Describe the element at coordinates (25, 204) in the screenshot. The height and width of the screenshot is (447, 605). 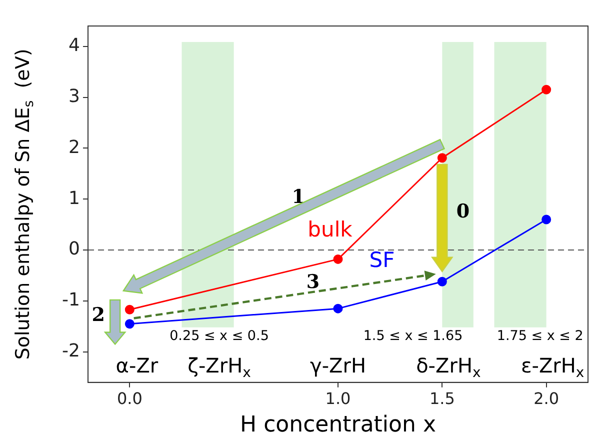
I see `y-axis-title: Solution enthalpy of Sn ΔEs (eV)` at that location.